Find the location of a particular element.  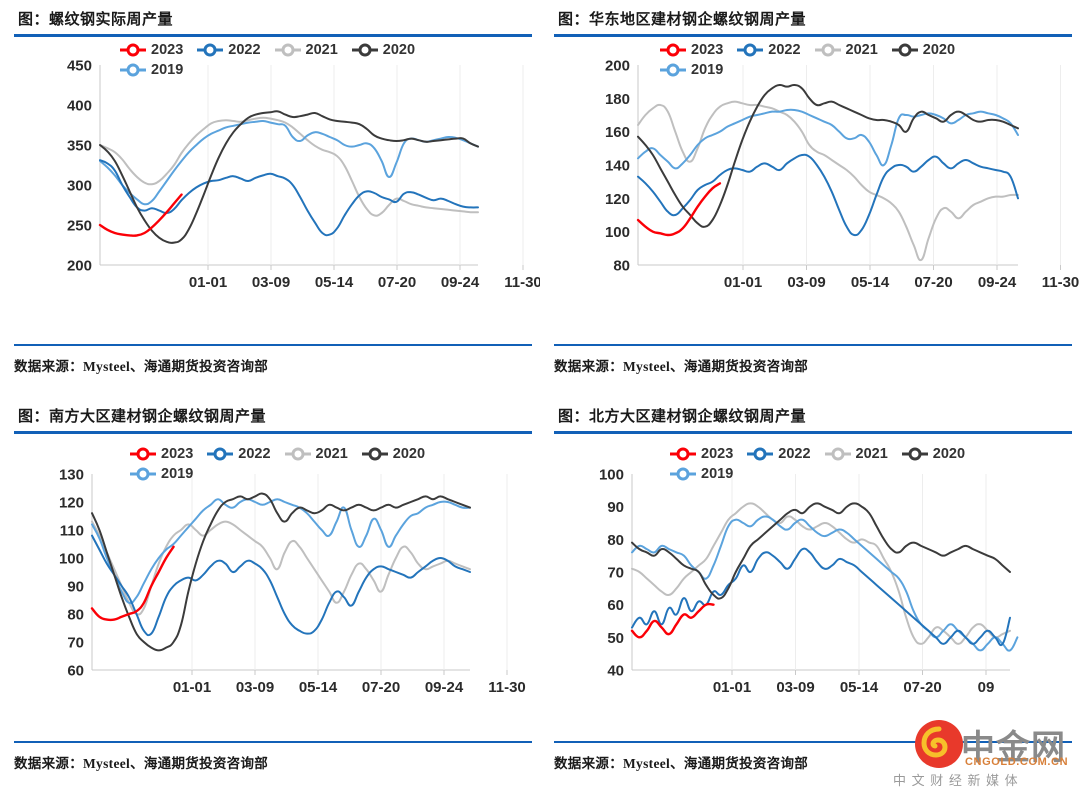

svg-text: 09 is located at coordinates (986, 687).